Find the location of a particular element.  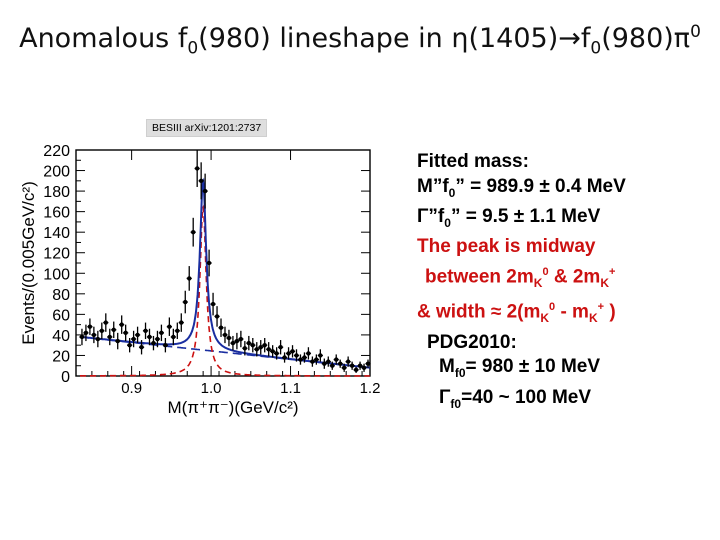

y-tick-label: 140 is located at coordinates (56, 233).